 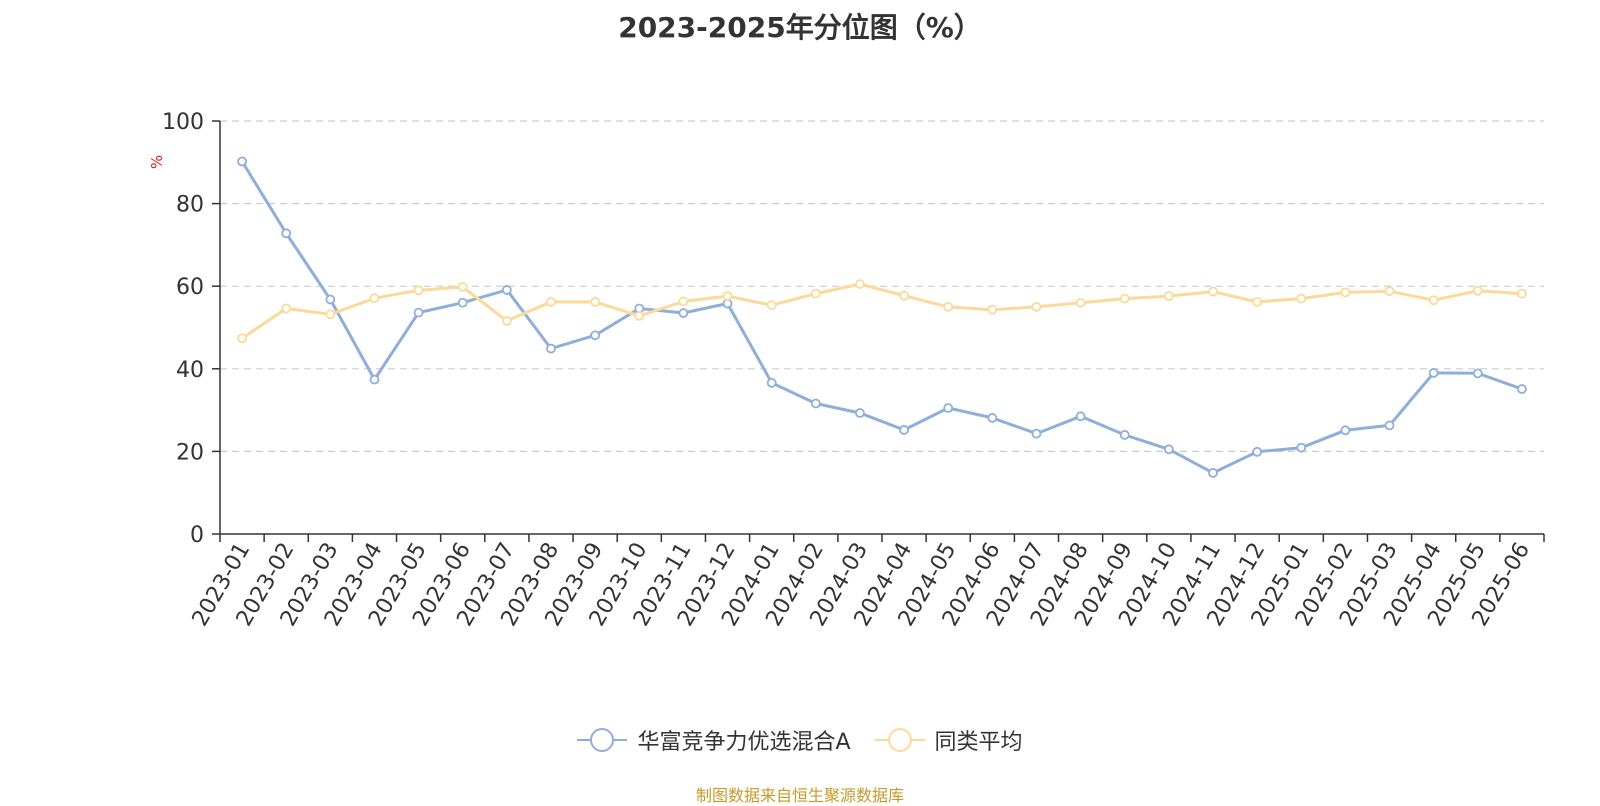 What do you see at coordinates (197, 535) in the screenshot?
I see `y-tick-label: 0` at bounding box center [197, 535].